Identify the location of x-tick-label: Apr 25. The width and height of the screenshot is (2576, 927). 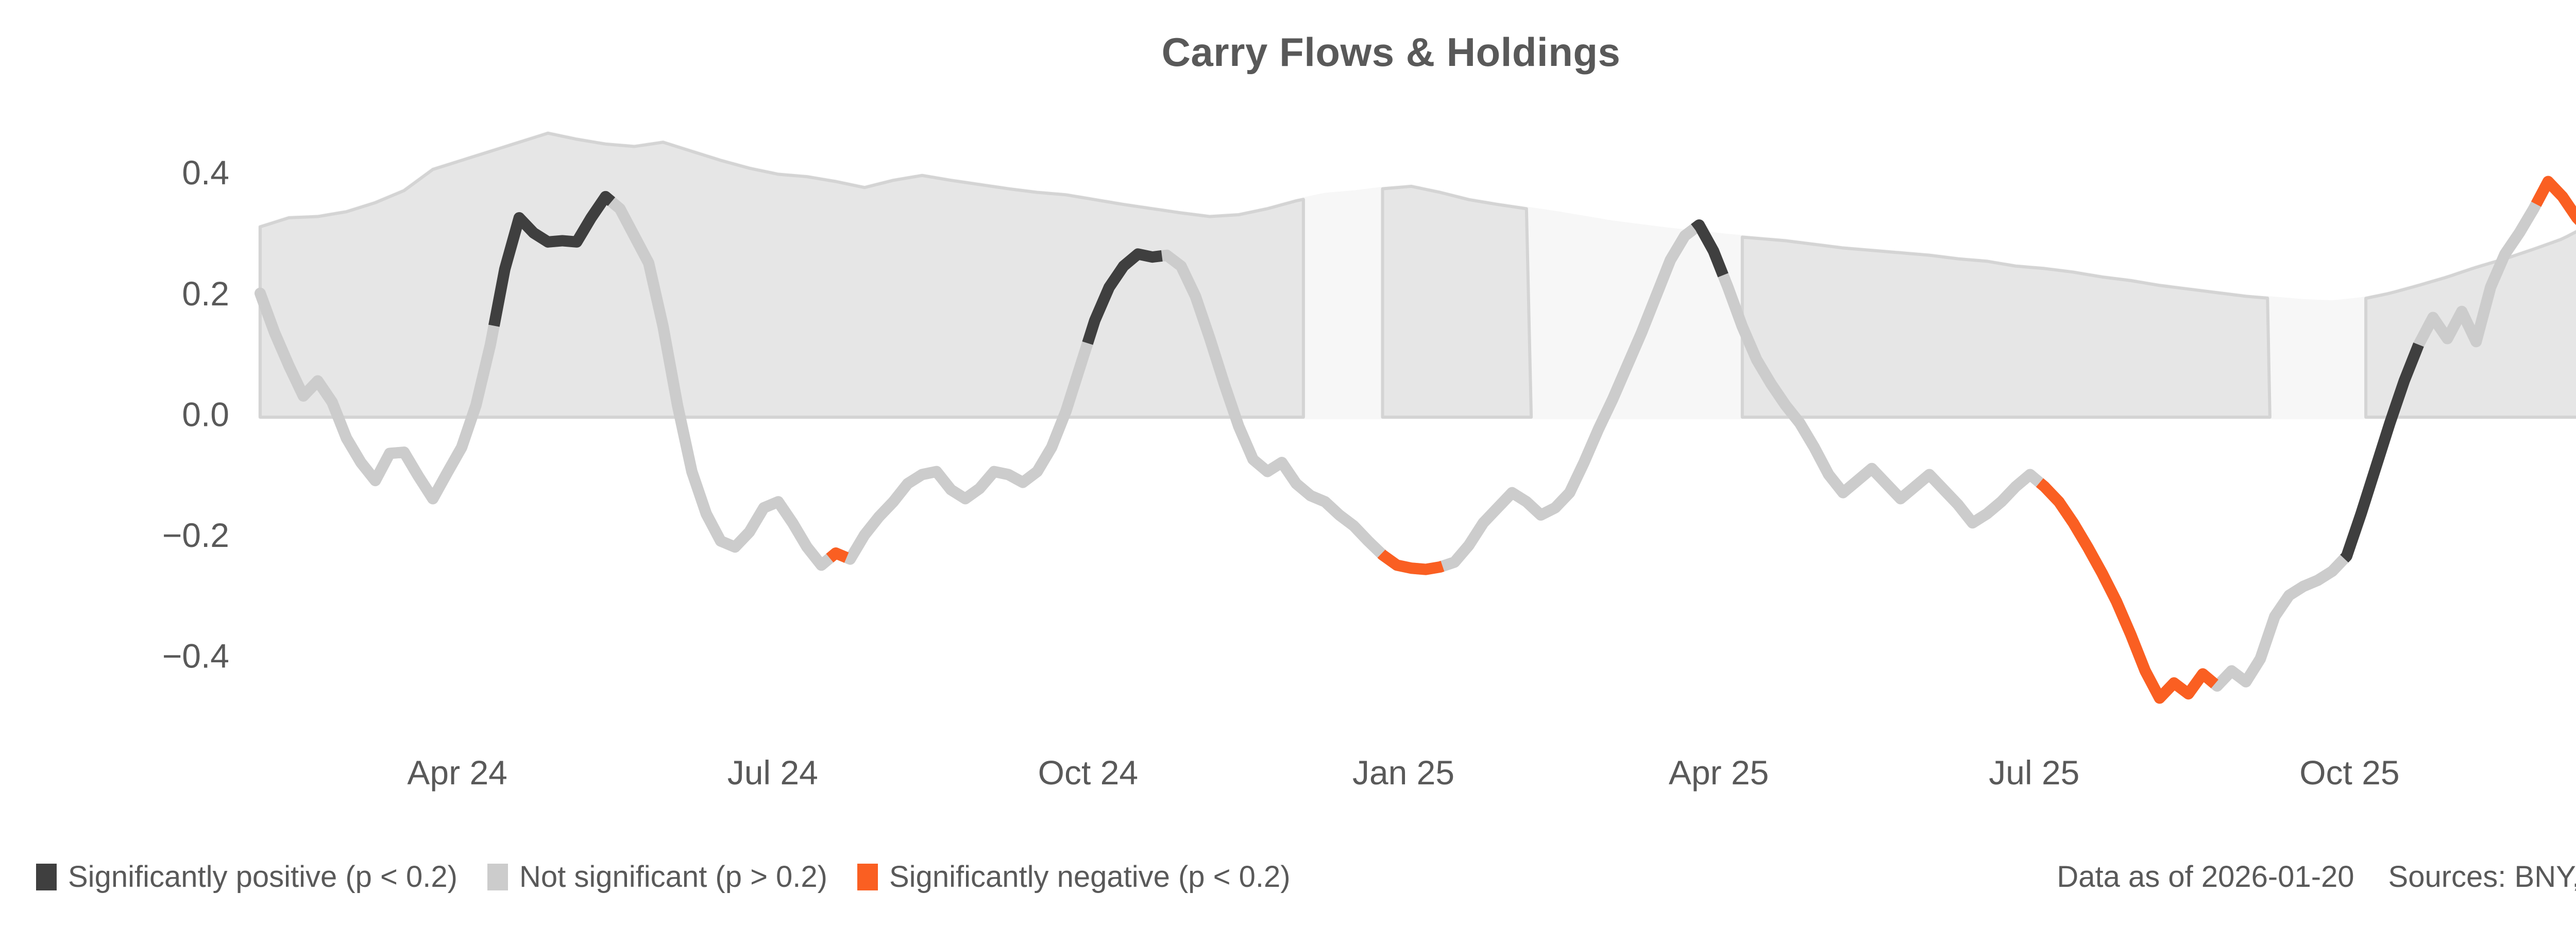
(1719, 772).